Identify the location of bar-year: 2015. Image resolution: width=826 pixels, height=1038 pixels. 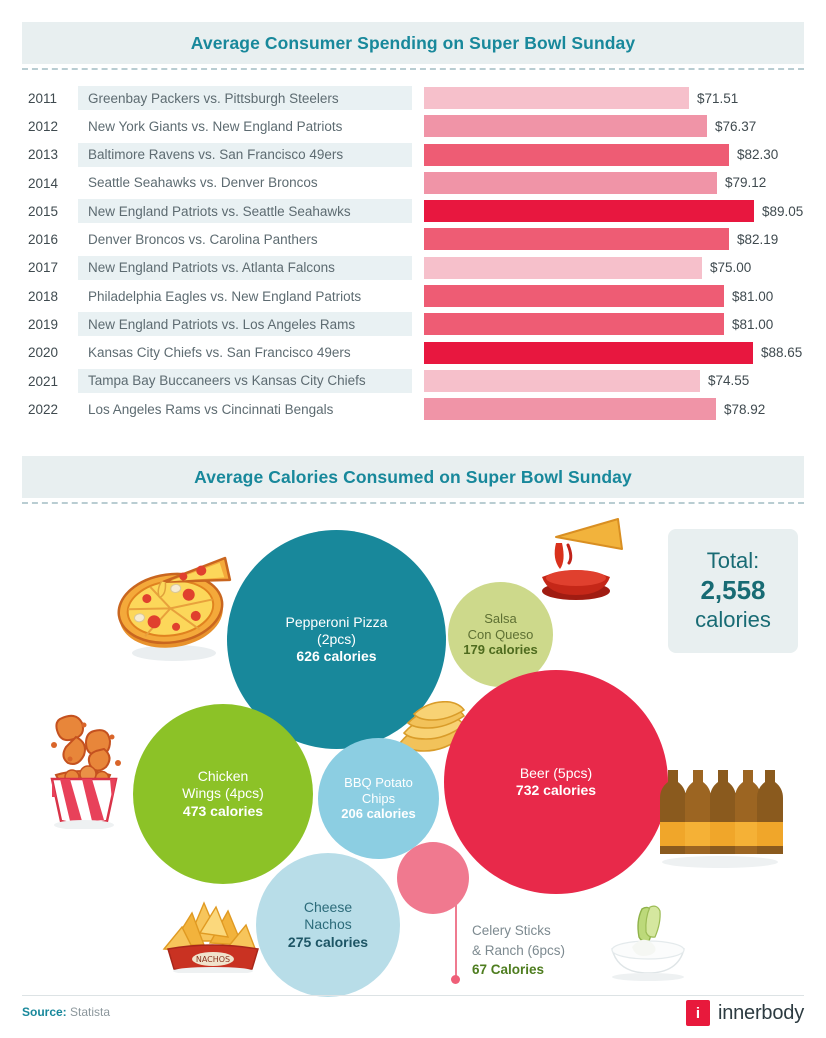
(43, 211).